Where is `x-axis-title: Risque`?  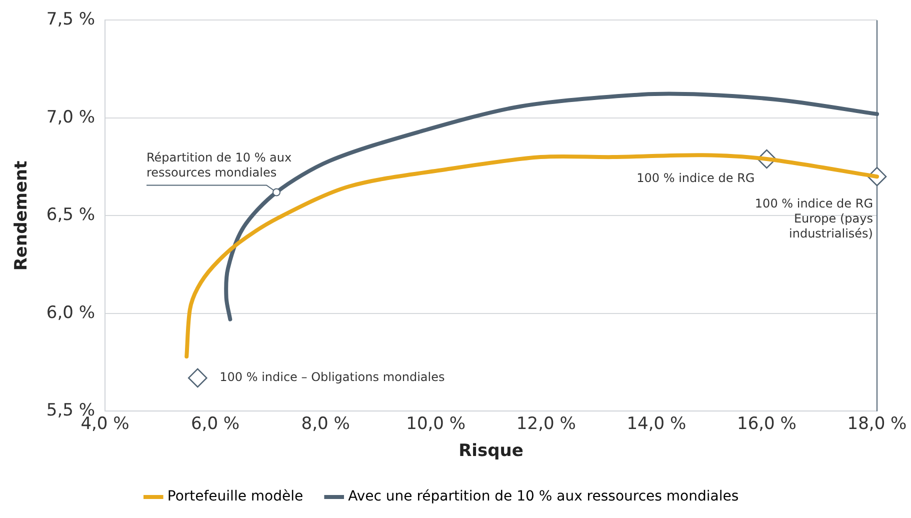
x-axis-title: Risque is located at coordinates (491, 451).